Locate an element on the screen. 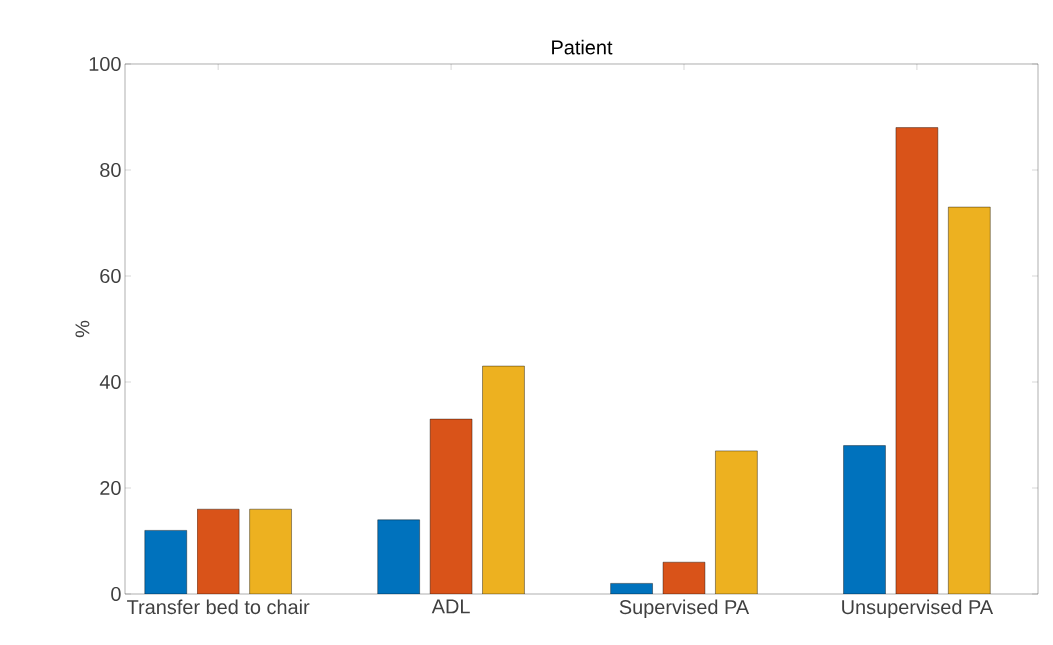 The image size is (1053, 645). y-axis-title: % is located at coordinates (82, 329).